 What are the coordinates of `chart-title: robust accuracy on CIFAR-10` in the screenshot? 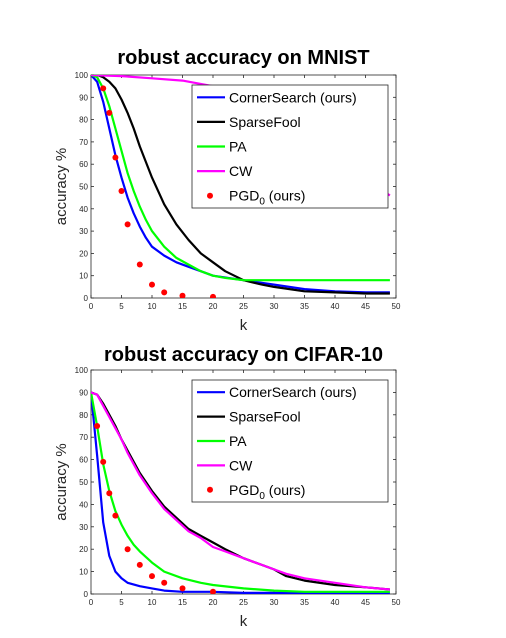 It's located at (243, 355).